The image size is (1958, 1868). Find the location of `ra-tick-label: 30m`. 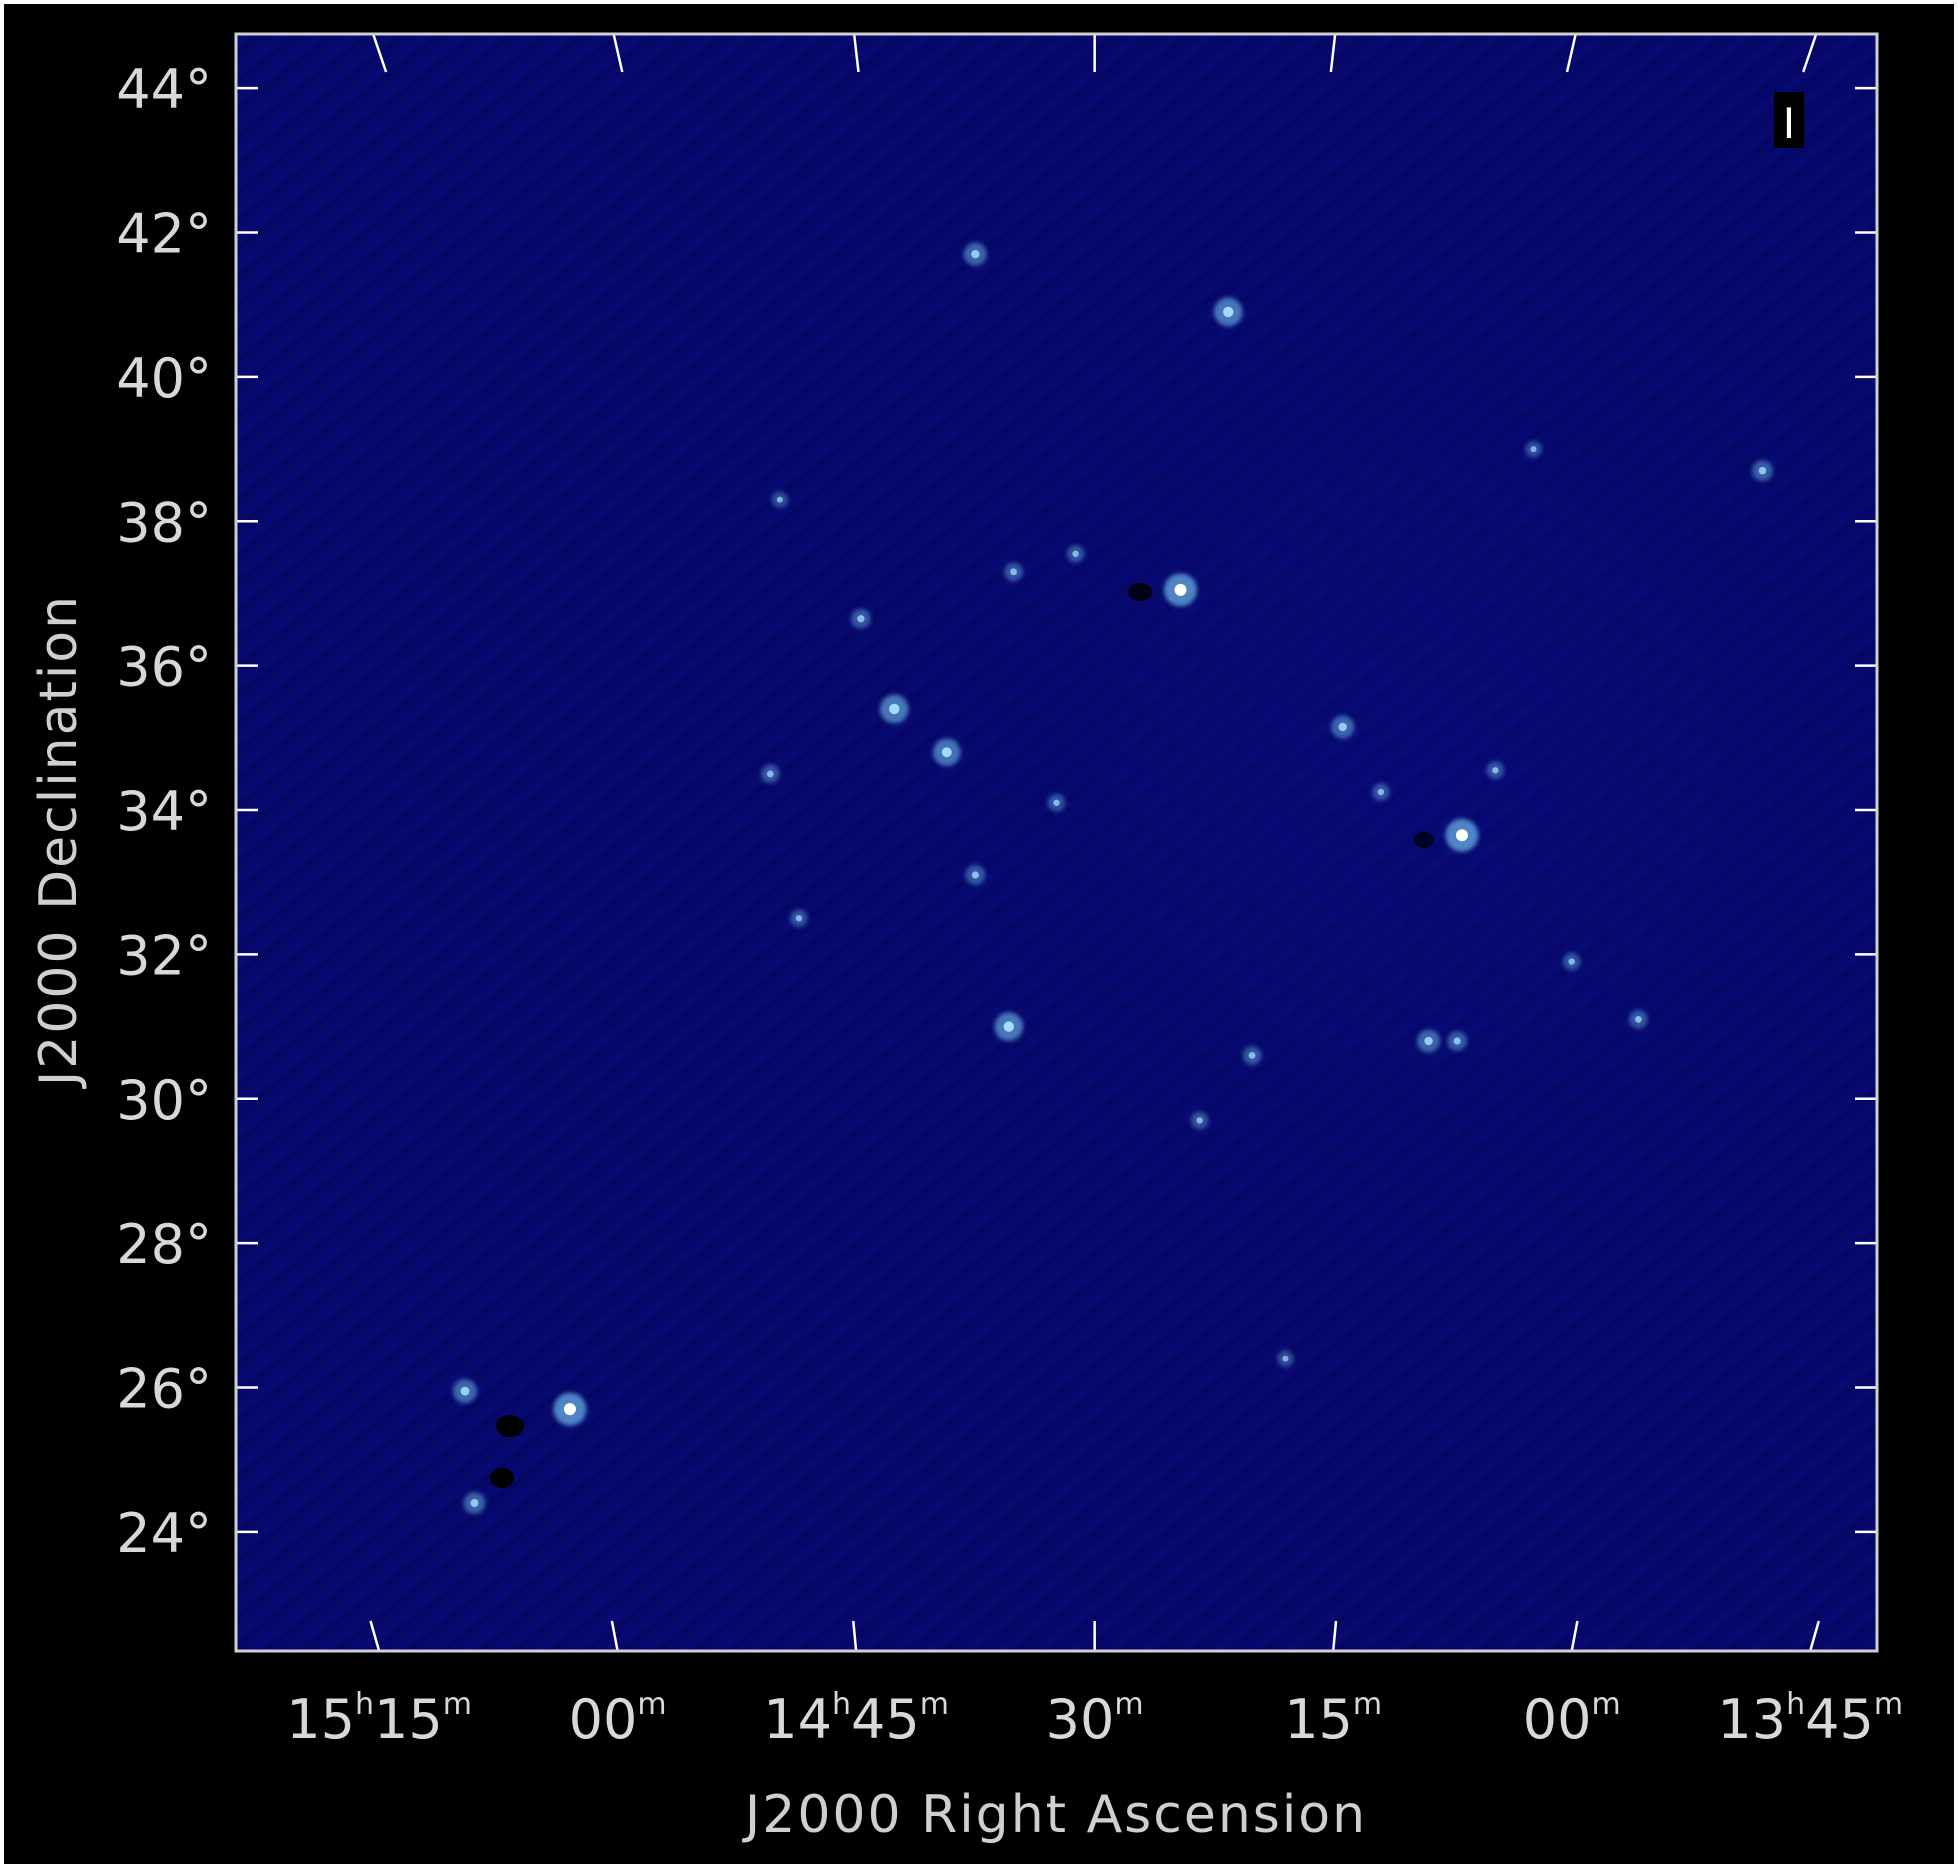

ra-tick-label: 30m is located at coordinates (1095, 1719).